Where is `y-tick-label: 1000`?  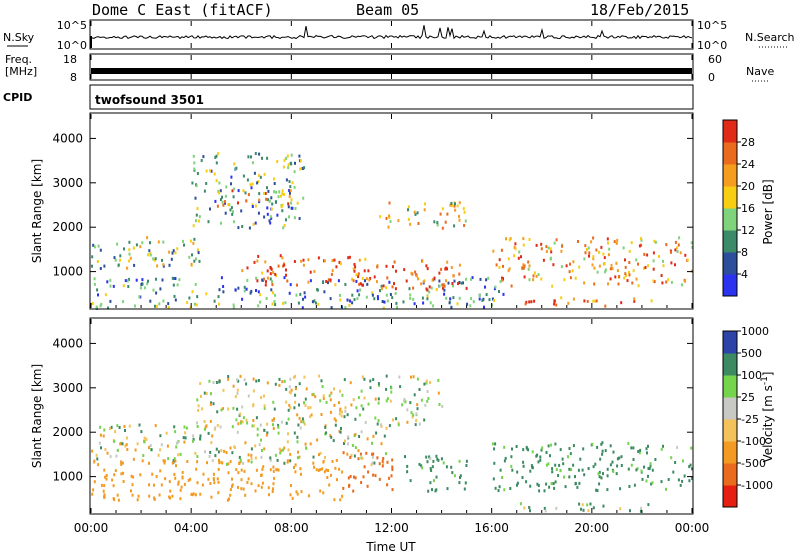
y-tick-label: 1000 is located at coordinates (67, 272).